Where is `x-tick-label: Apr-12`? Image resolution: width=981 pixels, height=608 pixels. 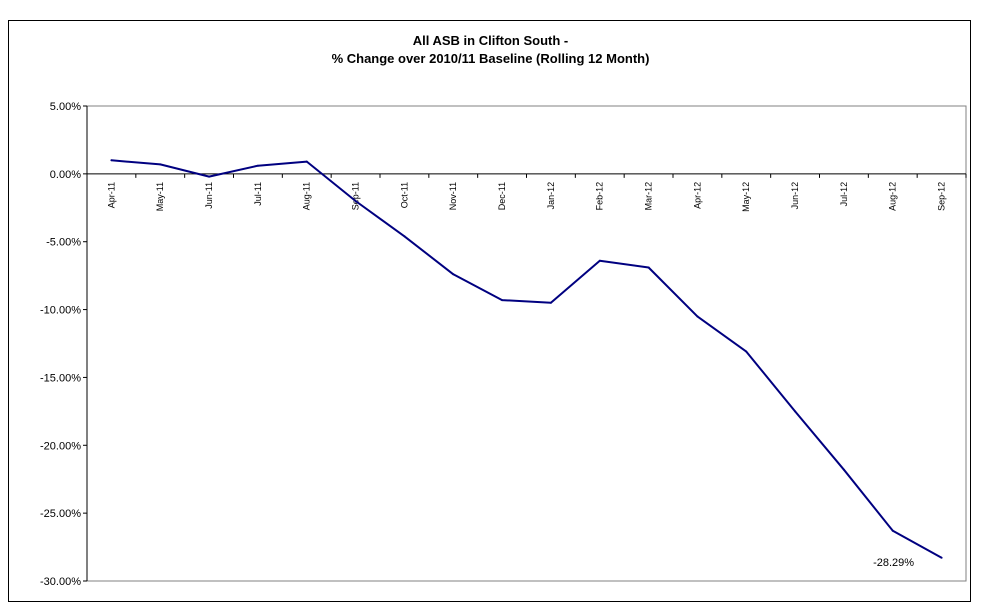 x-tick-label: Apr-12 is located at coordinates (697, 195).